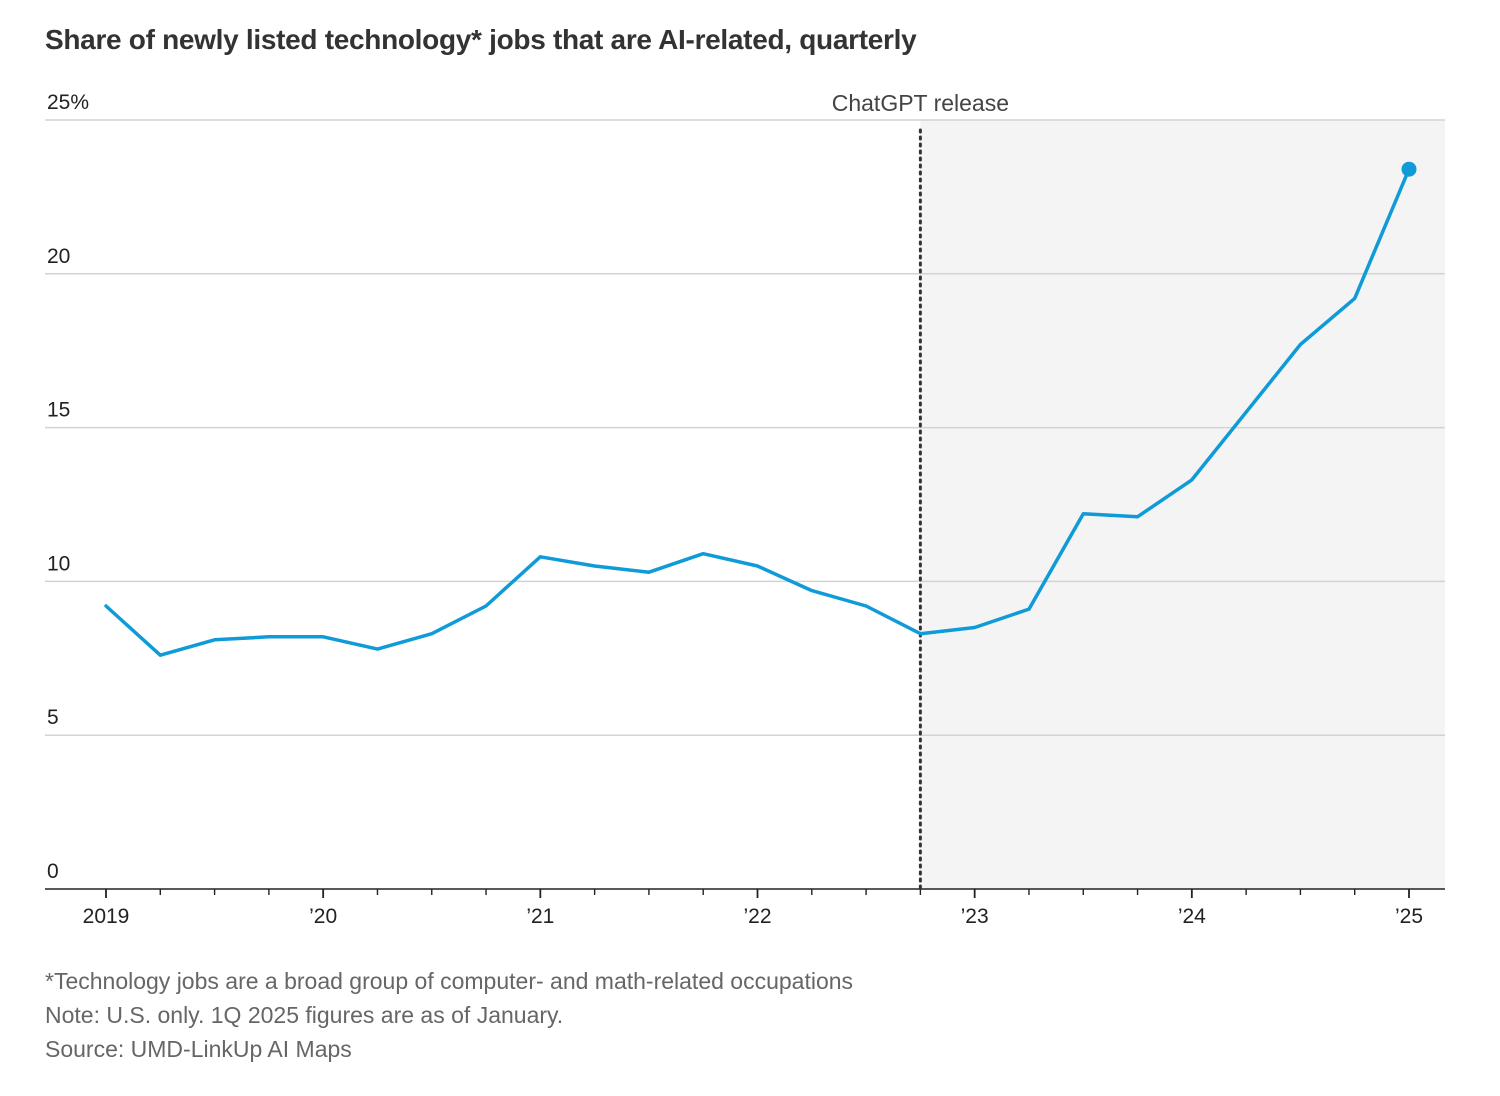  I want to click on latest-data-point, so click(1409, 169).